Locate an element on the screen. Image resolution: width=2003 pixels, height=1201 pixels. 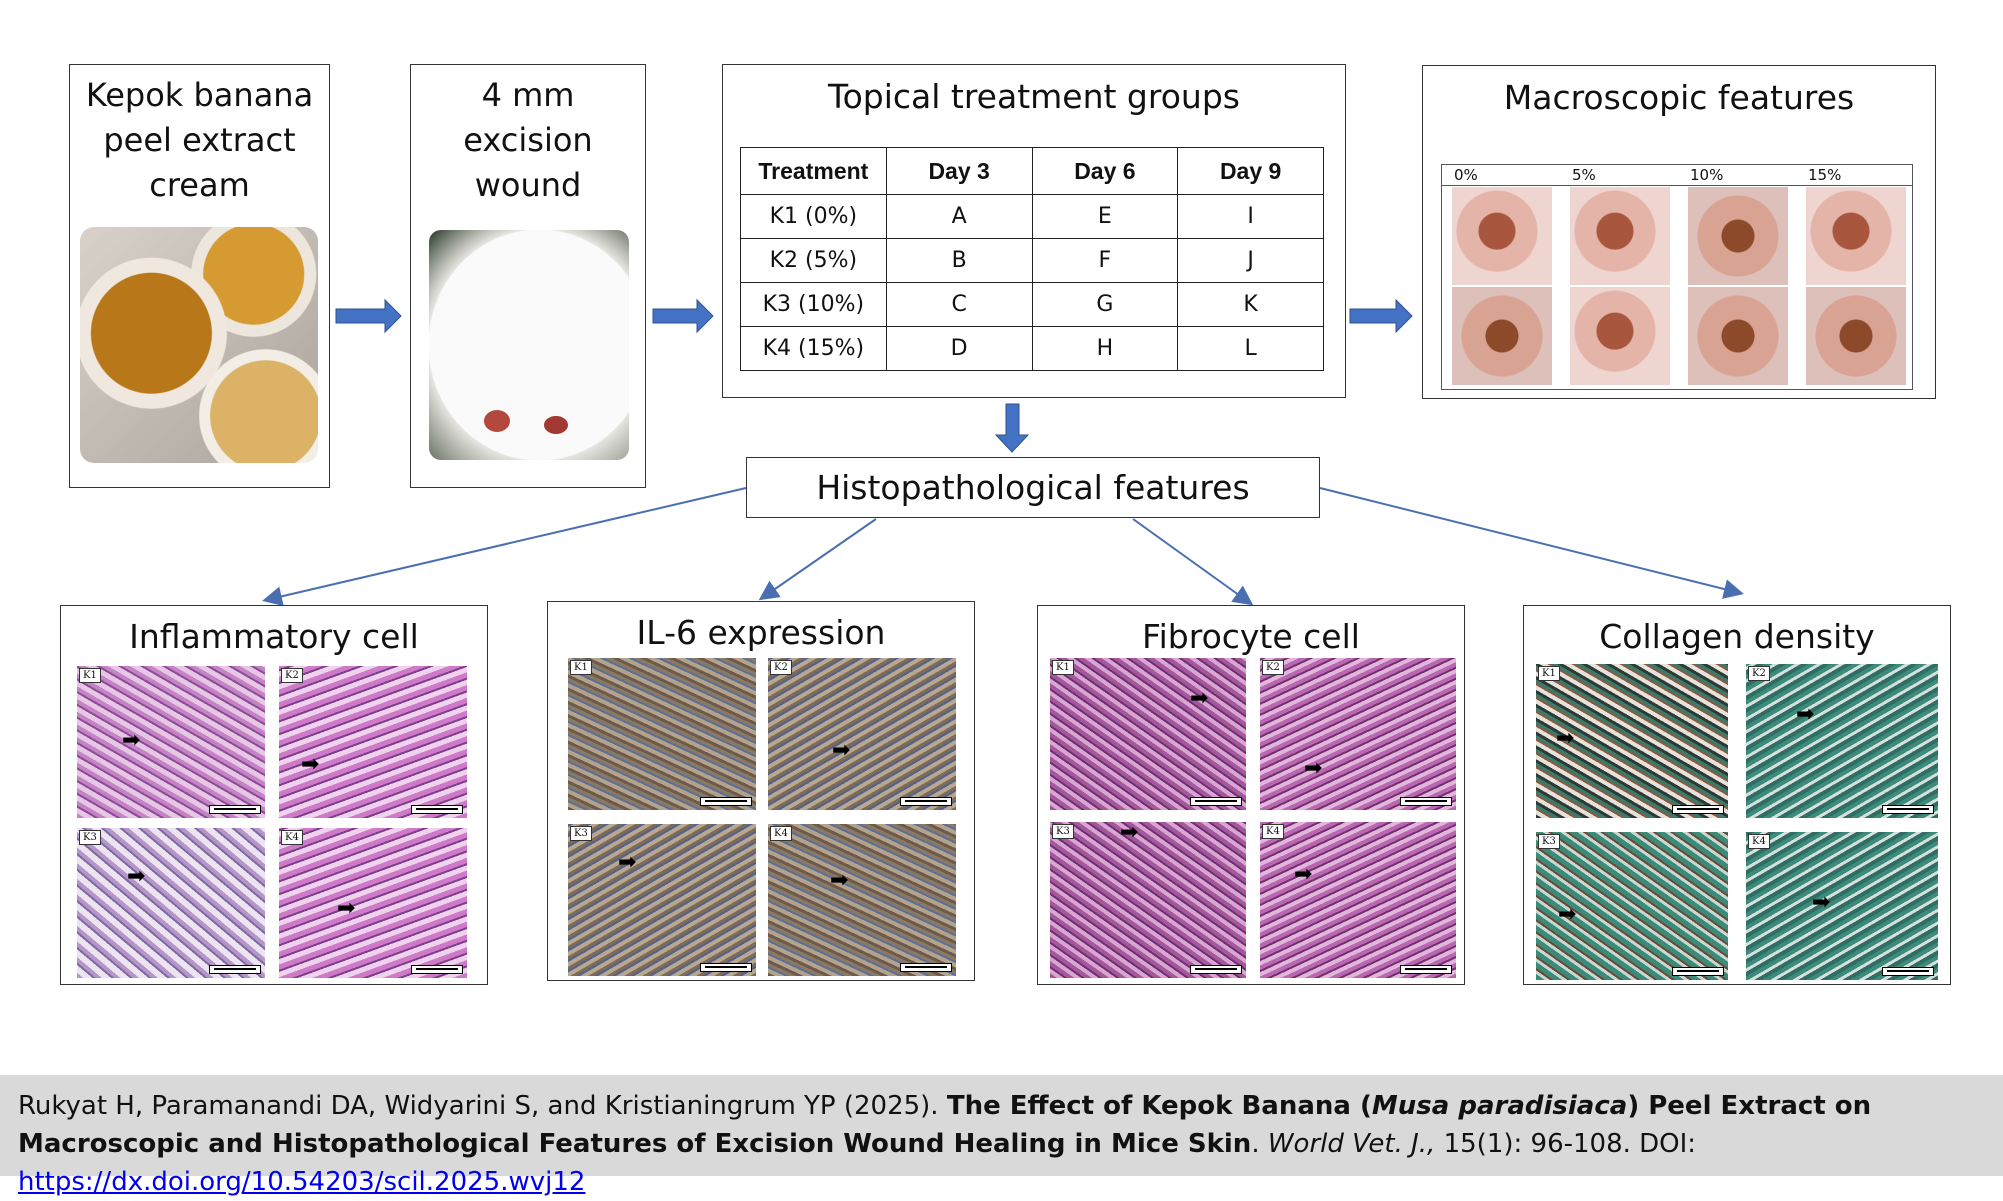
table-cell: K3 (10%) is located at coordinates (813, 305).